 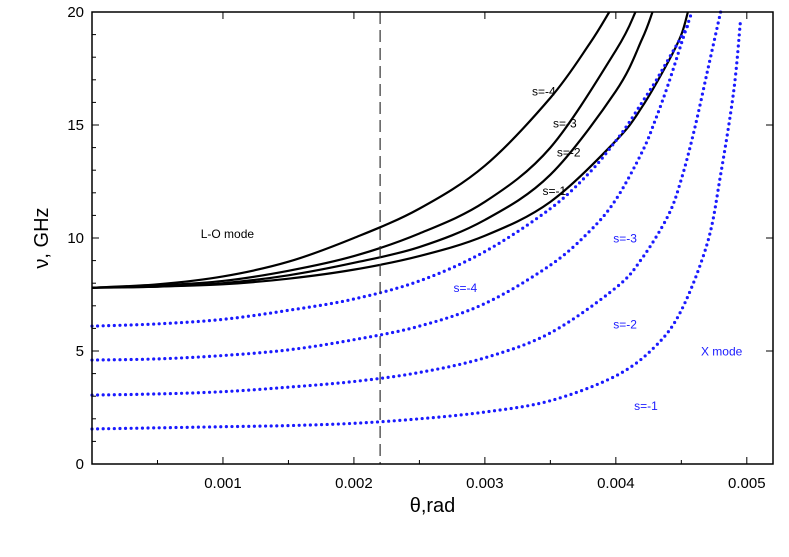 What do you see at coordinates (485, 483) in the screenshot?
I see `x-tick-label: 0.003` at bounding box center [485, 483].